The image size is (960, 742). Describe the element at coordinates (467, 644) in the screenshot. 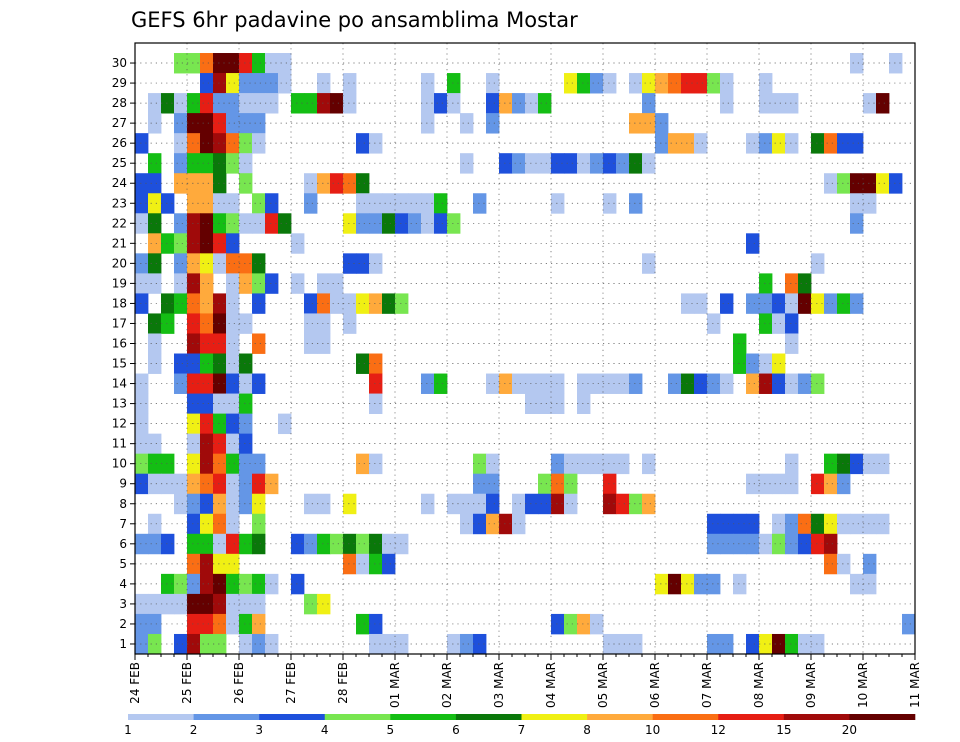

I see `cell-m1-t25` at that location.